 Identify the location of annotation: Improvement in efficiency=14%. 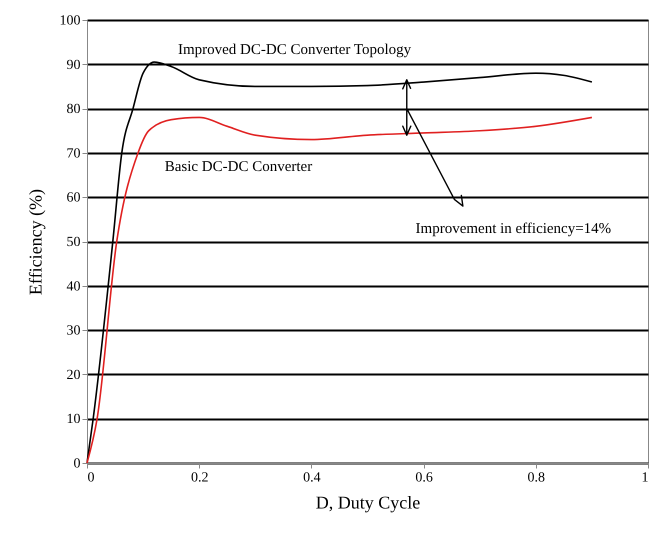
(514, 229).